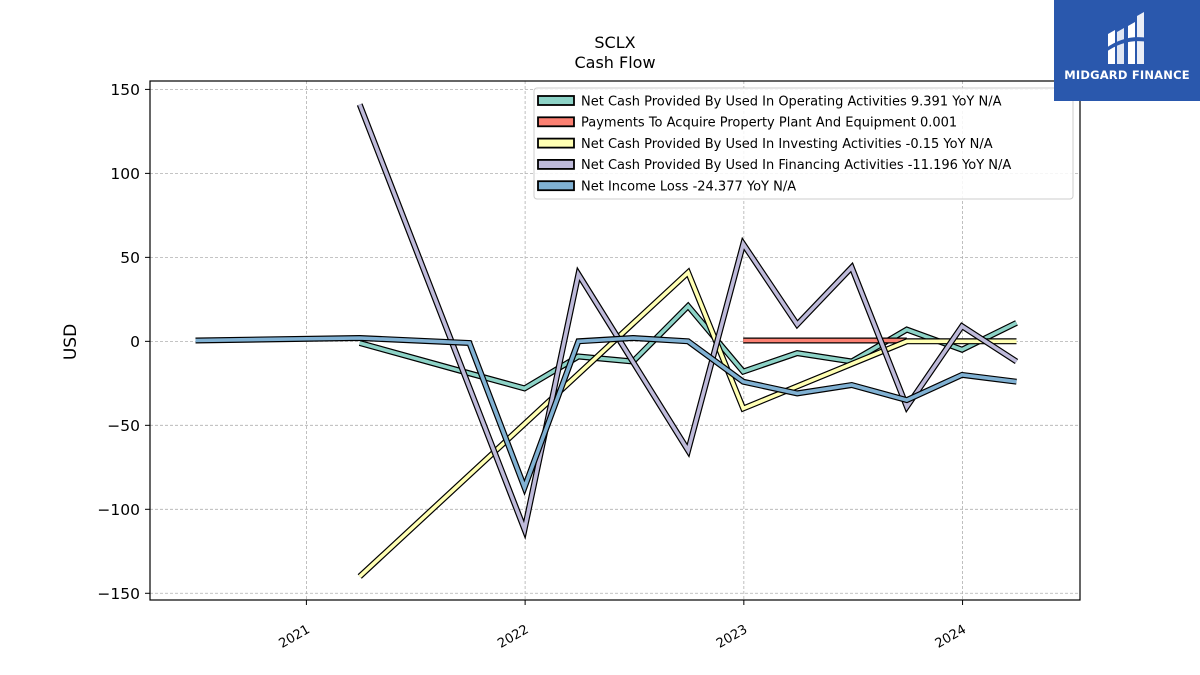 Image resolution: width=1200 pixels, height=675 pixels. I want to click on x-tick-label: 2022, so click(513, 637).